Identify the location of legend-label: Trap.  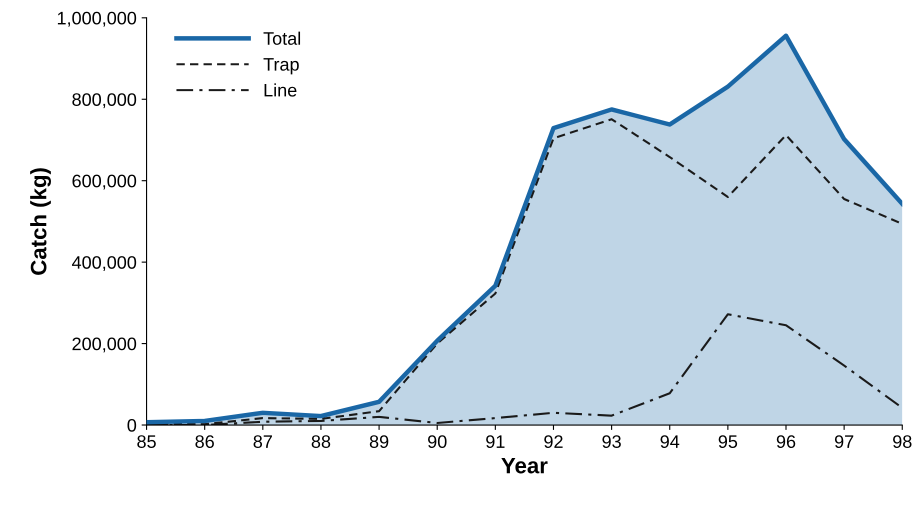
(281, 66).